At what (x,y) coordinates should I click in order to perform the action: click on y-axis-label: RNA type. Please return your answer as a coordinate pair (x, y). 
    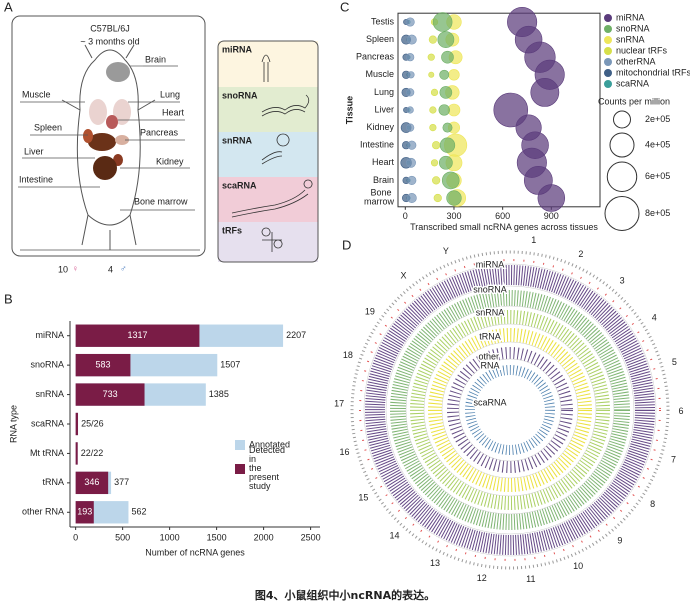
    Looking at the image, I should click on (13, 424).